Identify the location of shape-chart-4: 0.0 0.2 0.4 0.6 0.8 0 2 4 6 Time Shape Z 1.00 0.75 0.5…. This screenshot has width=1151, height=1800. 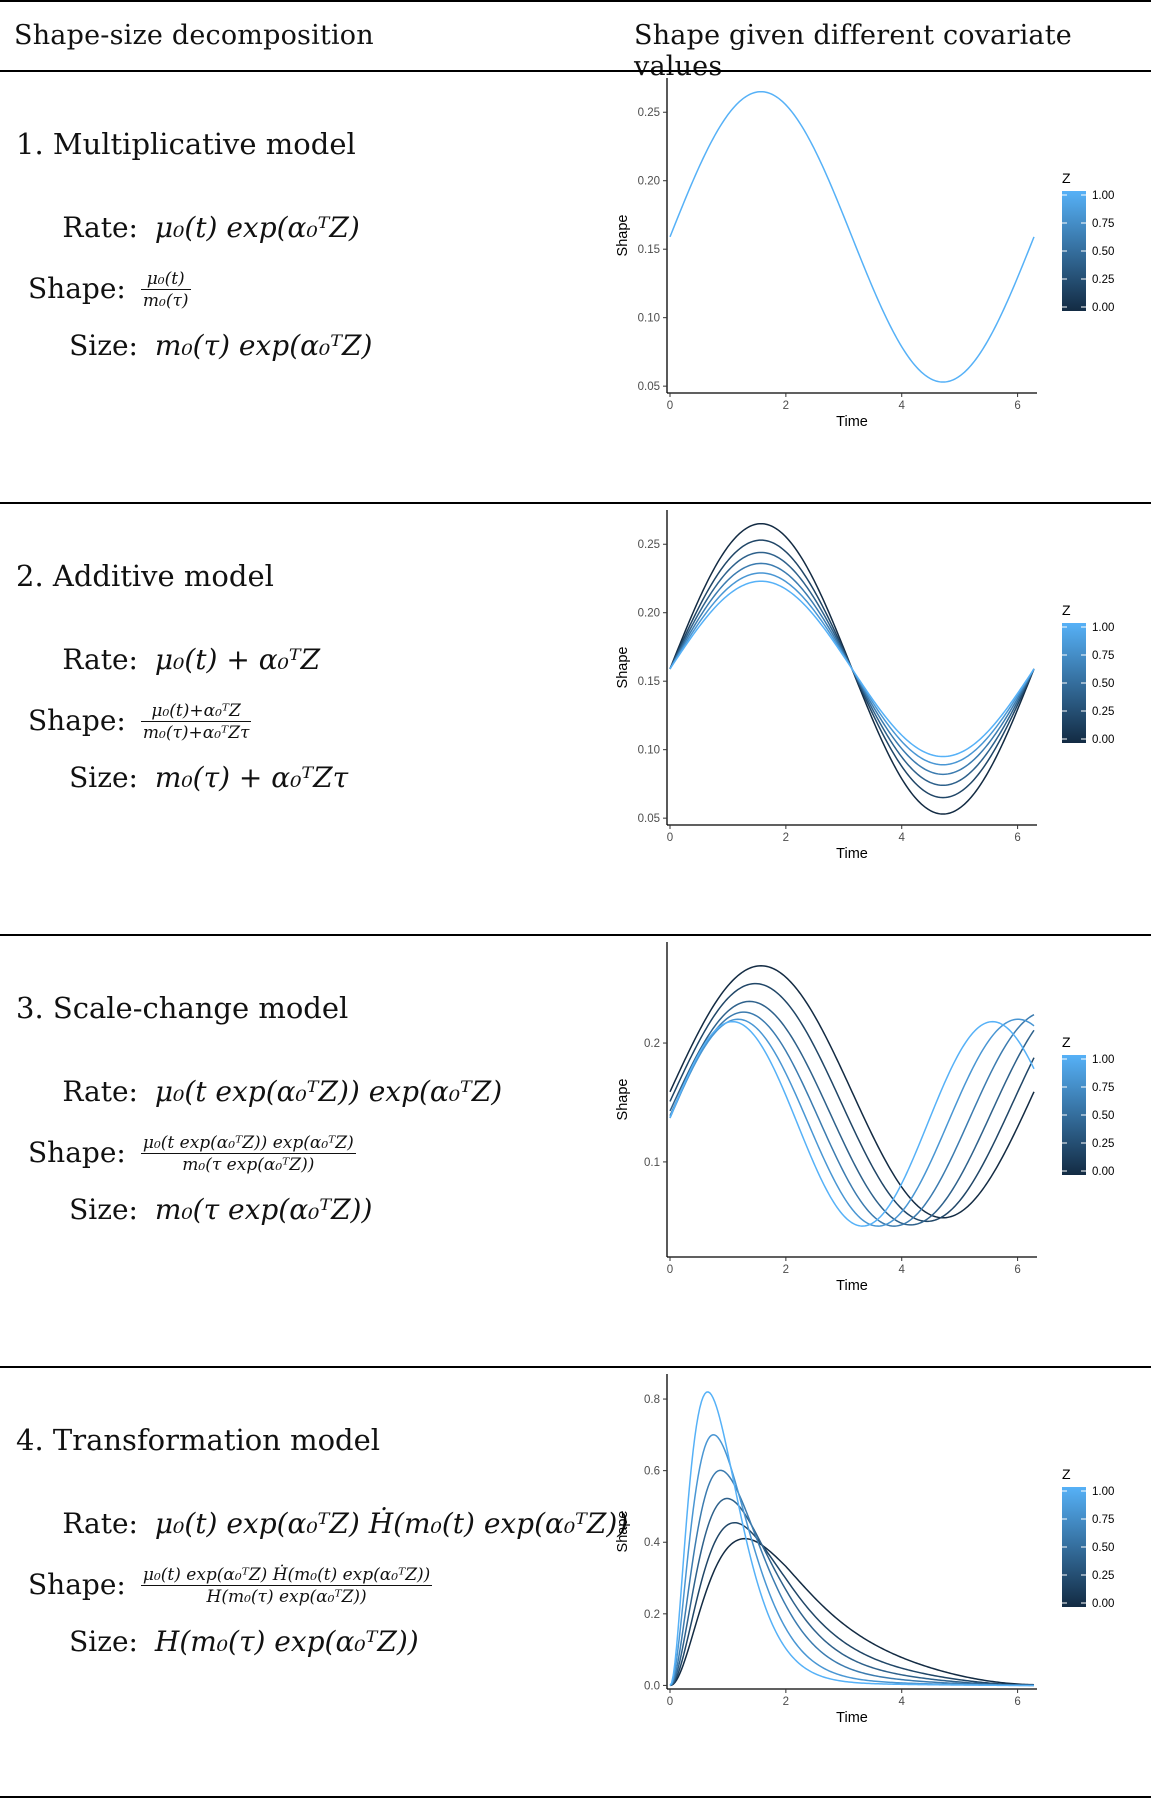
(864, 1550).